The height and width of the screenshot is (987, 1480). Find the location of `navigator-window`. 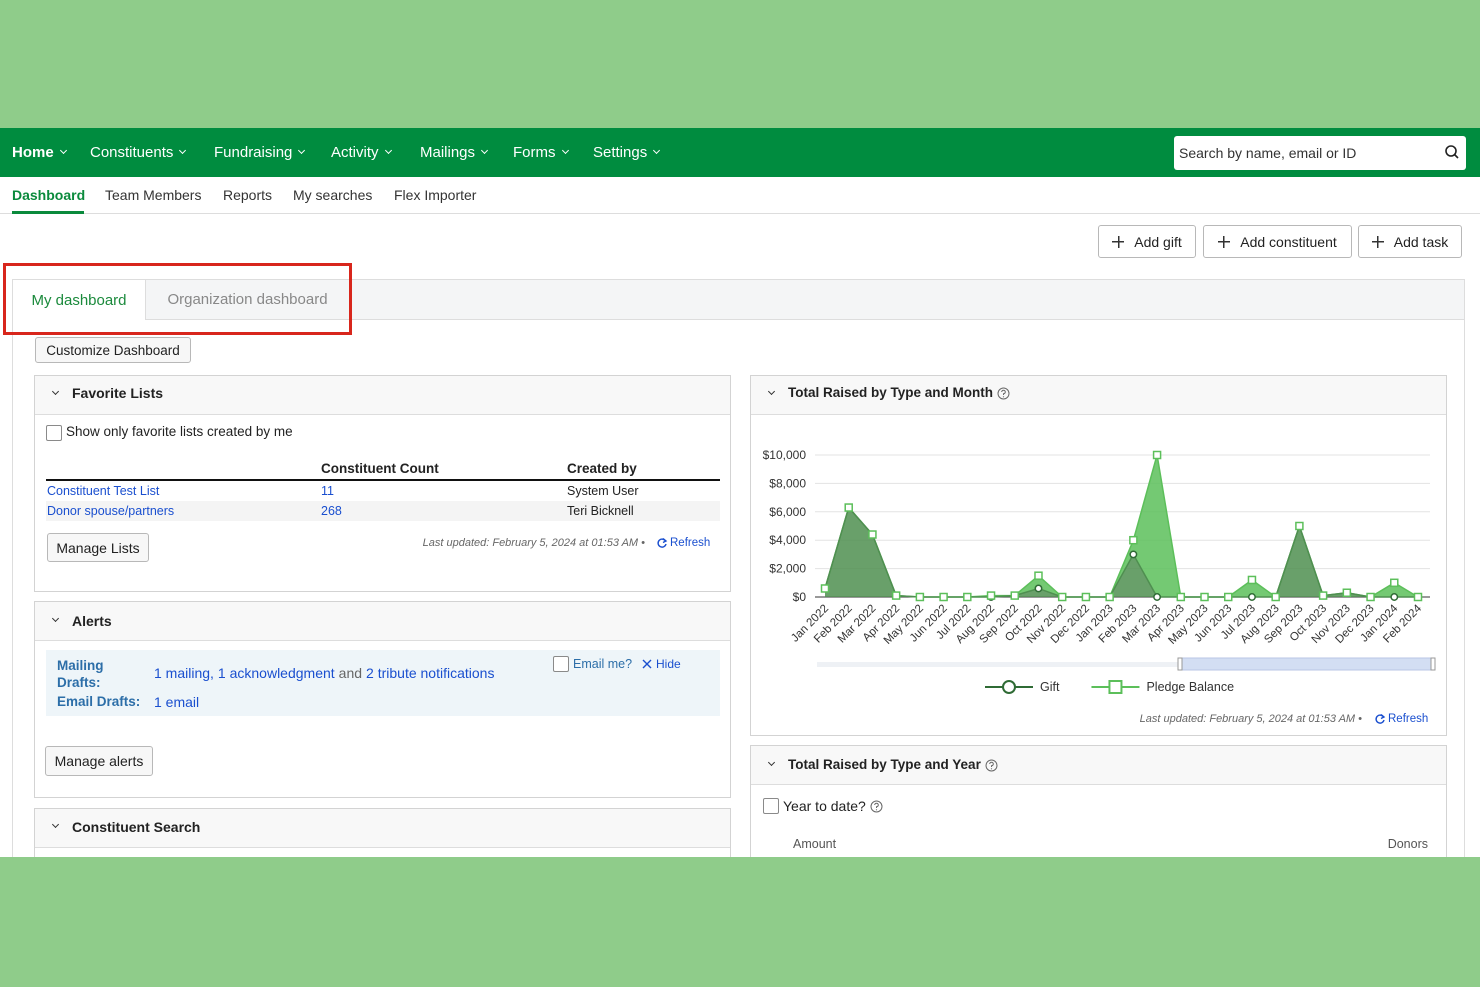

navigator-window is located at coordinates (1306, 664).